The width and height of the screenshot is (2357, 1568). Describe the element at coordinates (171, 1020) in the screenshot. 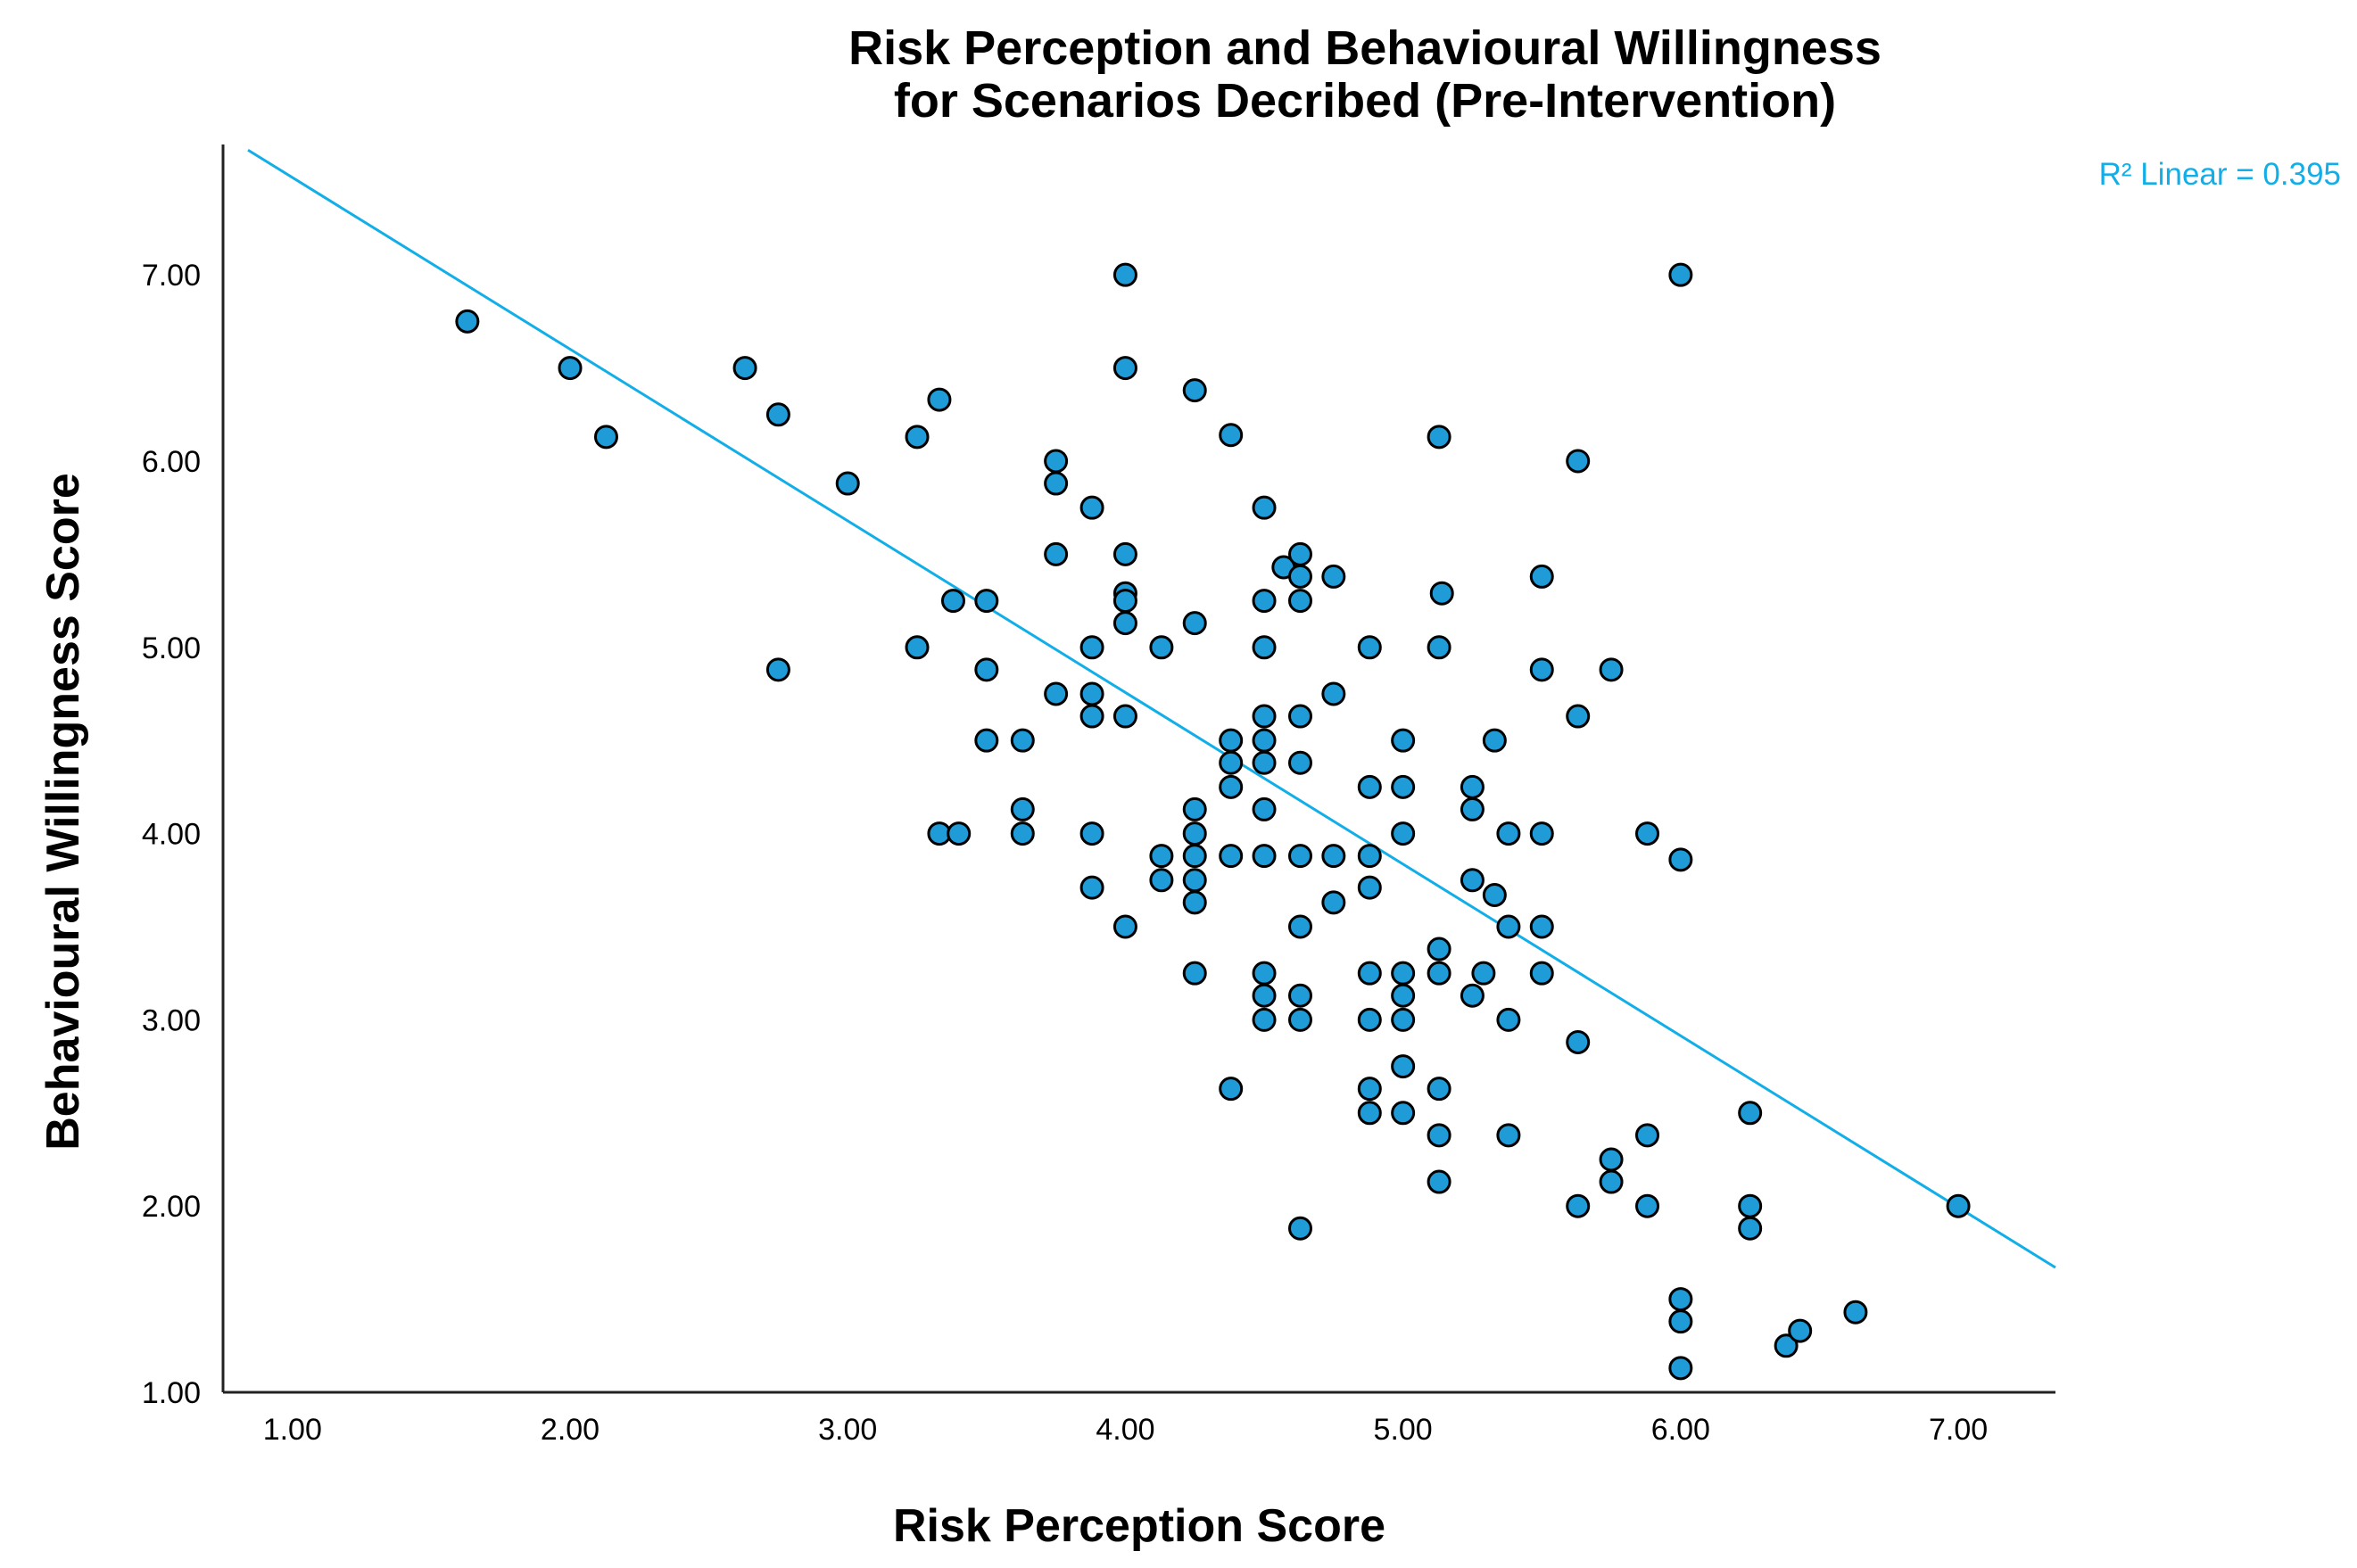

I see `y-tick-label: 3.00` at that location.